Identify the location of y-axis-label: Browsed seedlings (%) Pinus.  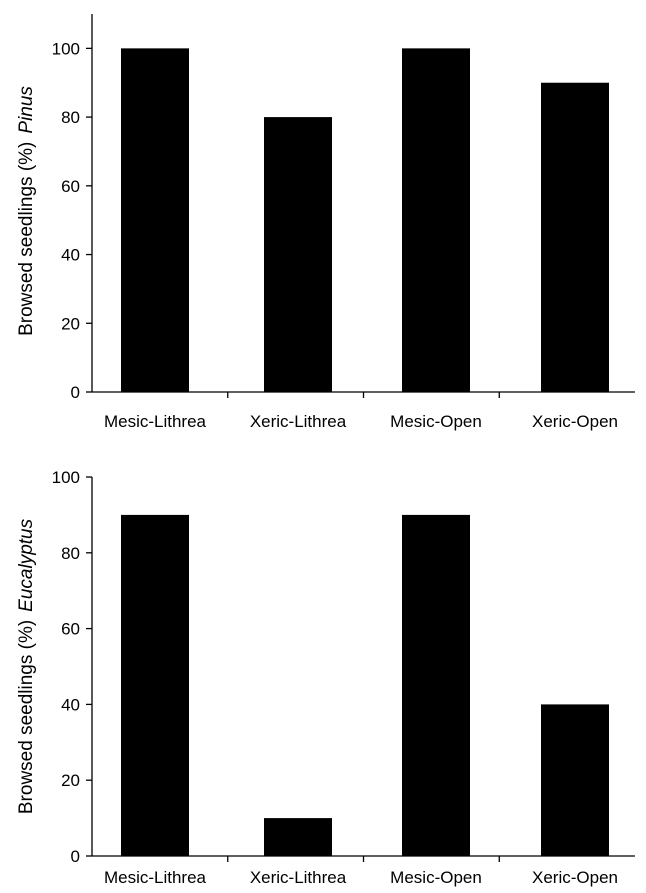
(26, 211).